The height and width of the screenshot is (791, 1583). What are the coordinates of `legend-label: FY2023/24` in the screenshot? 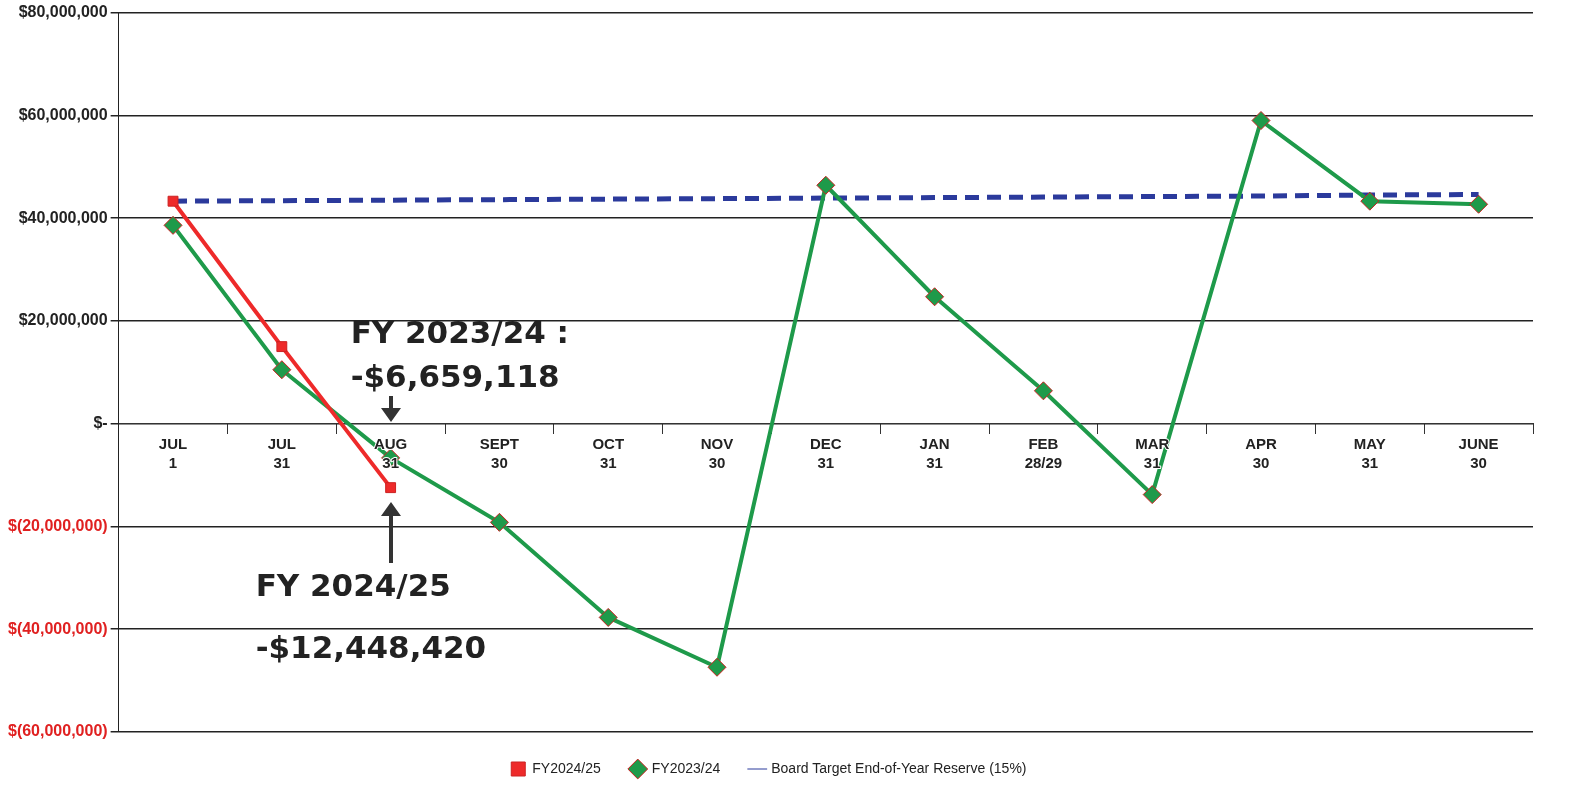 It's located at (686, 767).